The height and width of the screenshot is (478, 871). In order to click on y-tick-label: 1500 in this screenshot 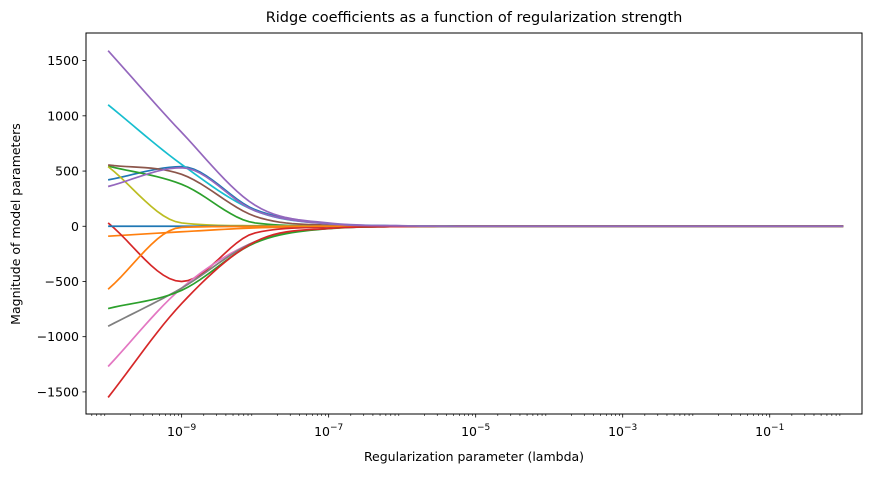, I will do `click(63, 60)`.